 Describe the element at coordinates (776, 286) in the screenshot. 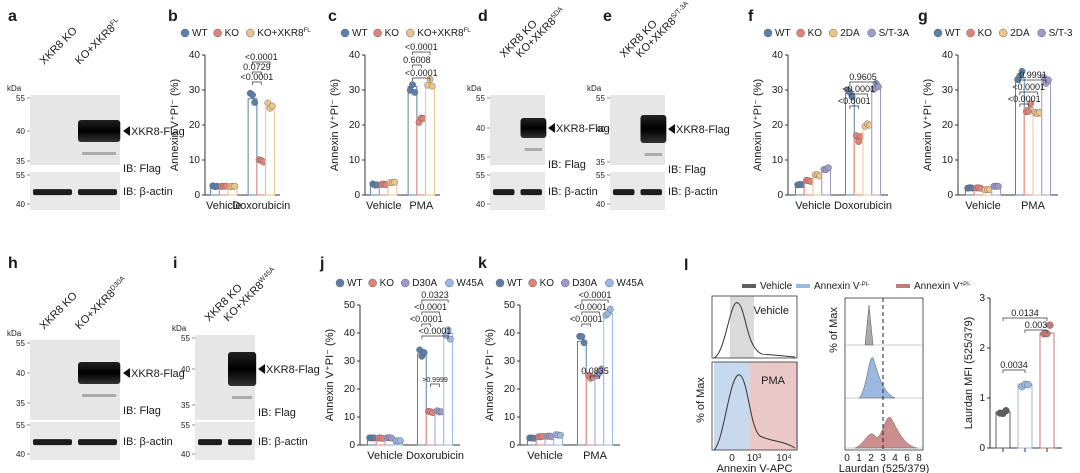

I see `legend-entry: Vehicle` at that location.